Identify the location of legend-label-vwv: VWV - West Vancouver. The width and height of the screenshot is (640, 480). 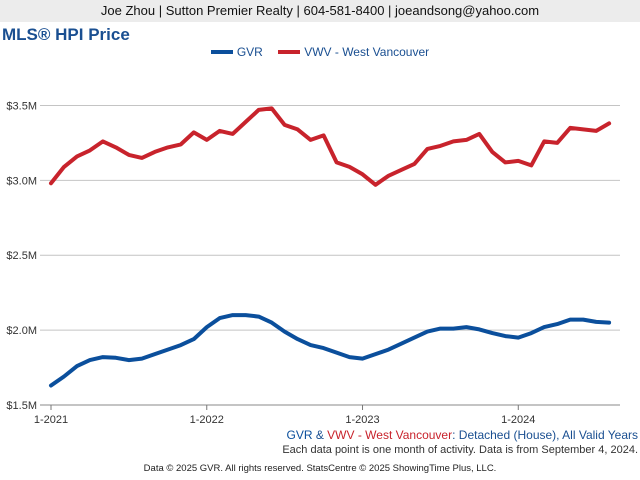
(367, 52).